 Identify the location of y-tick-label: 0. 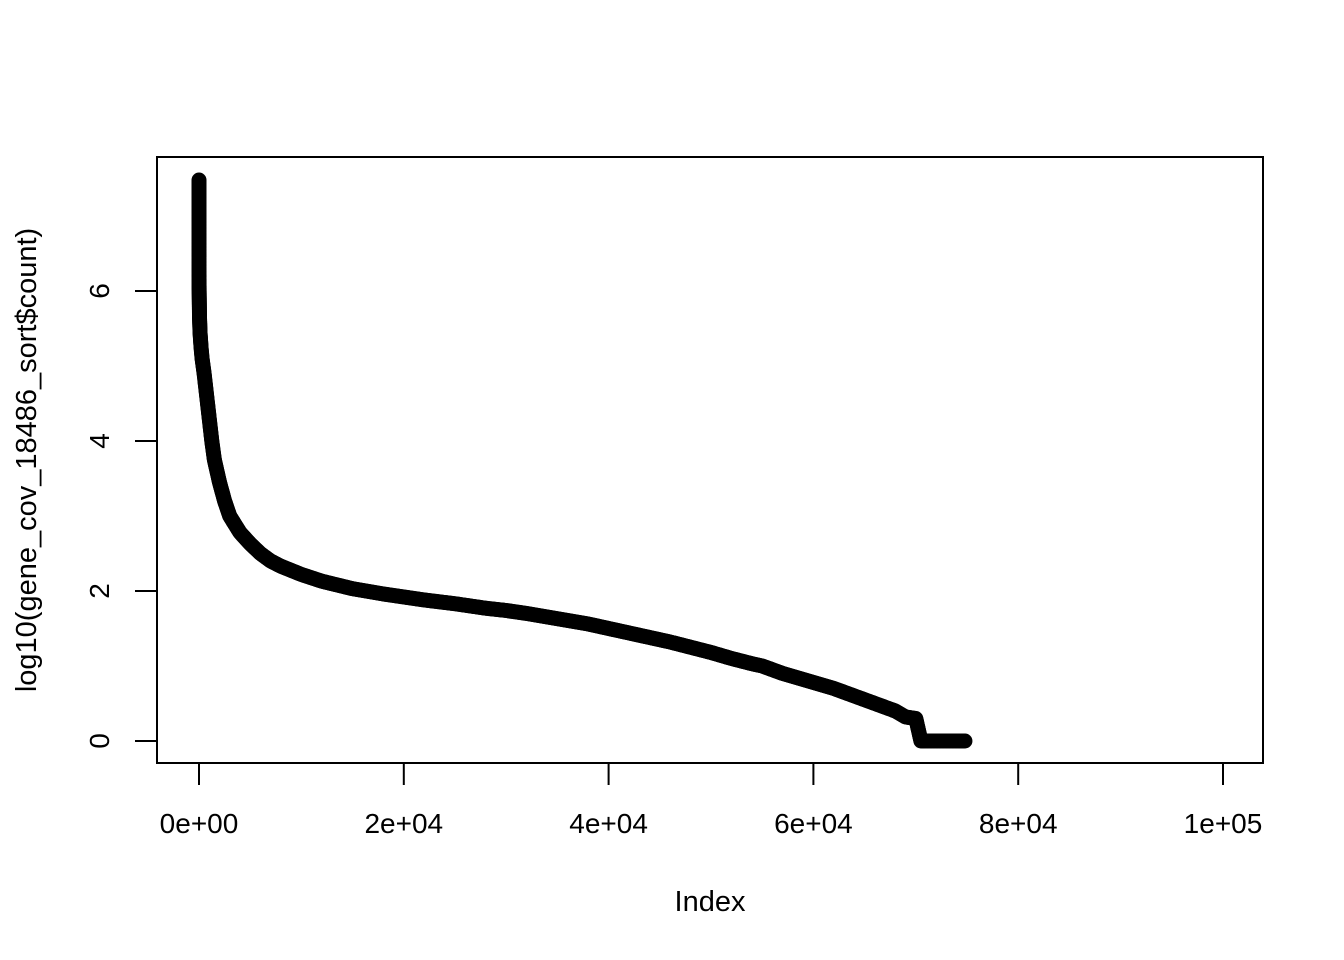
(99, 741).